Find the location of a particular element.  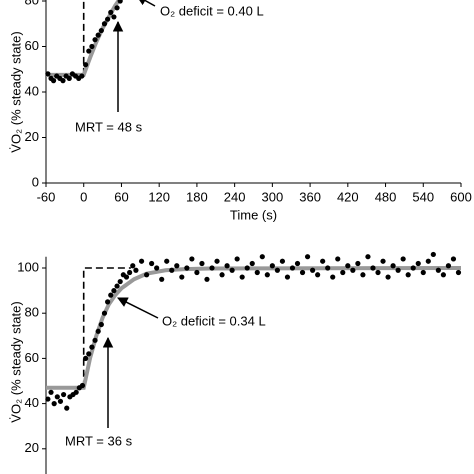

y-tick-label: 20 is located at coordinates (32, 136).